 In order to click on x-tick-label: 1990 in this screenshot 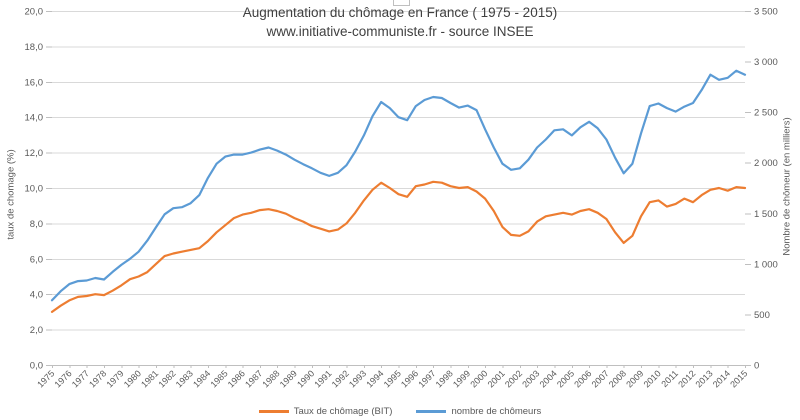, I will do `click(305, 378)`.